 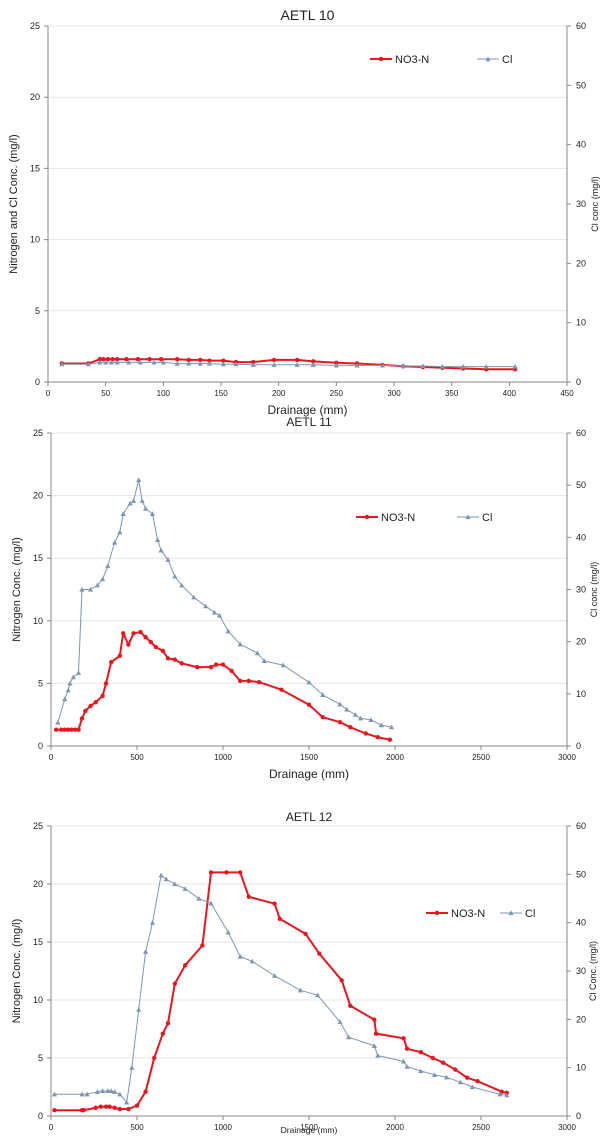 I want to click on y2-tick-label: 40, so click(x=581, y=537).